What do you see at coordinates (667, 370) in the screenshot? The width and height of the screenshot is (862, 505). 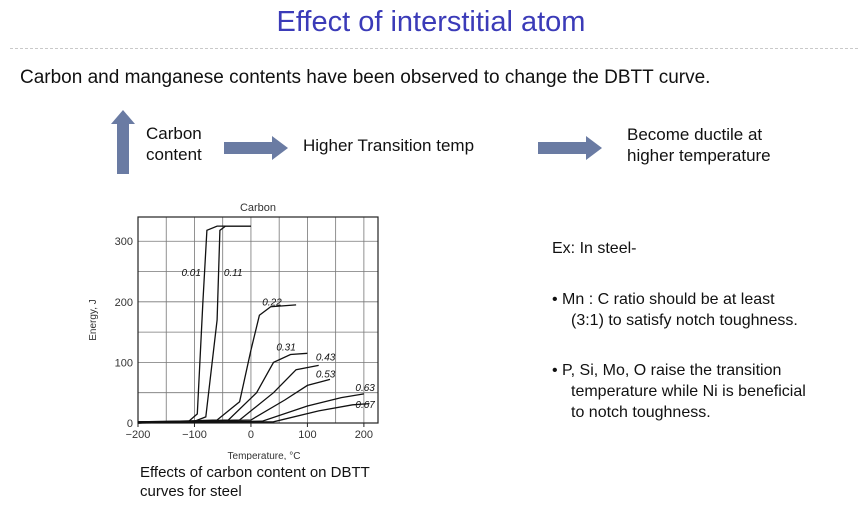 I see `bullet2-line1: • P, Si, Mo, O raise the transition` at bounding box center [667, 370].